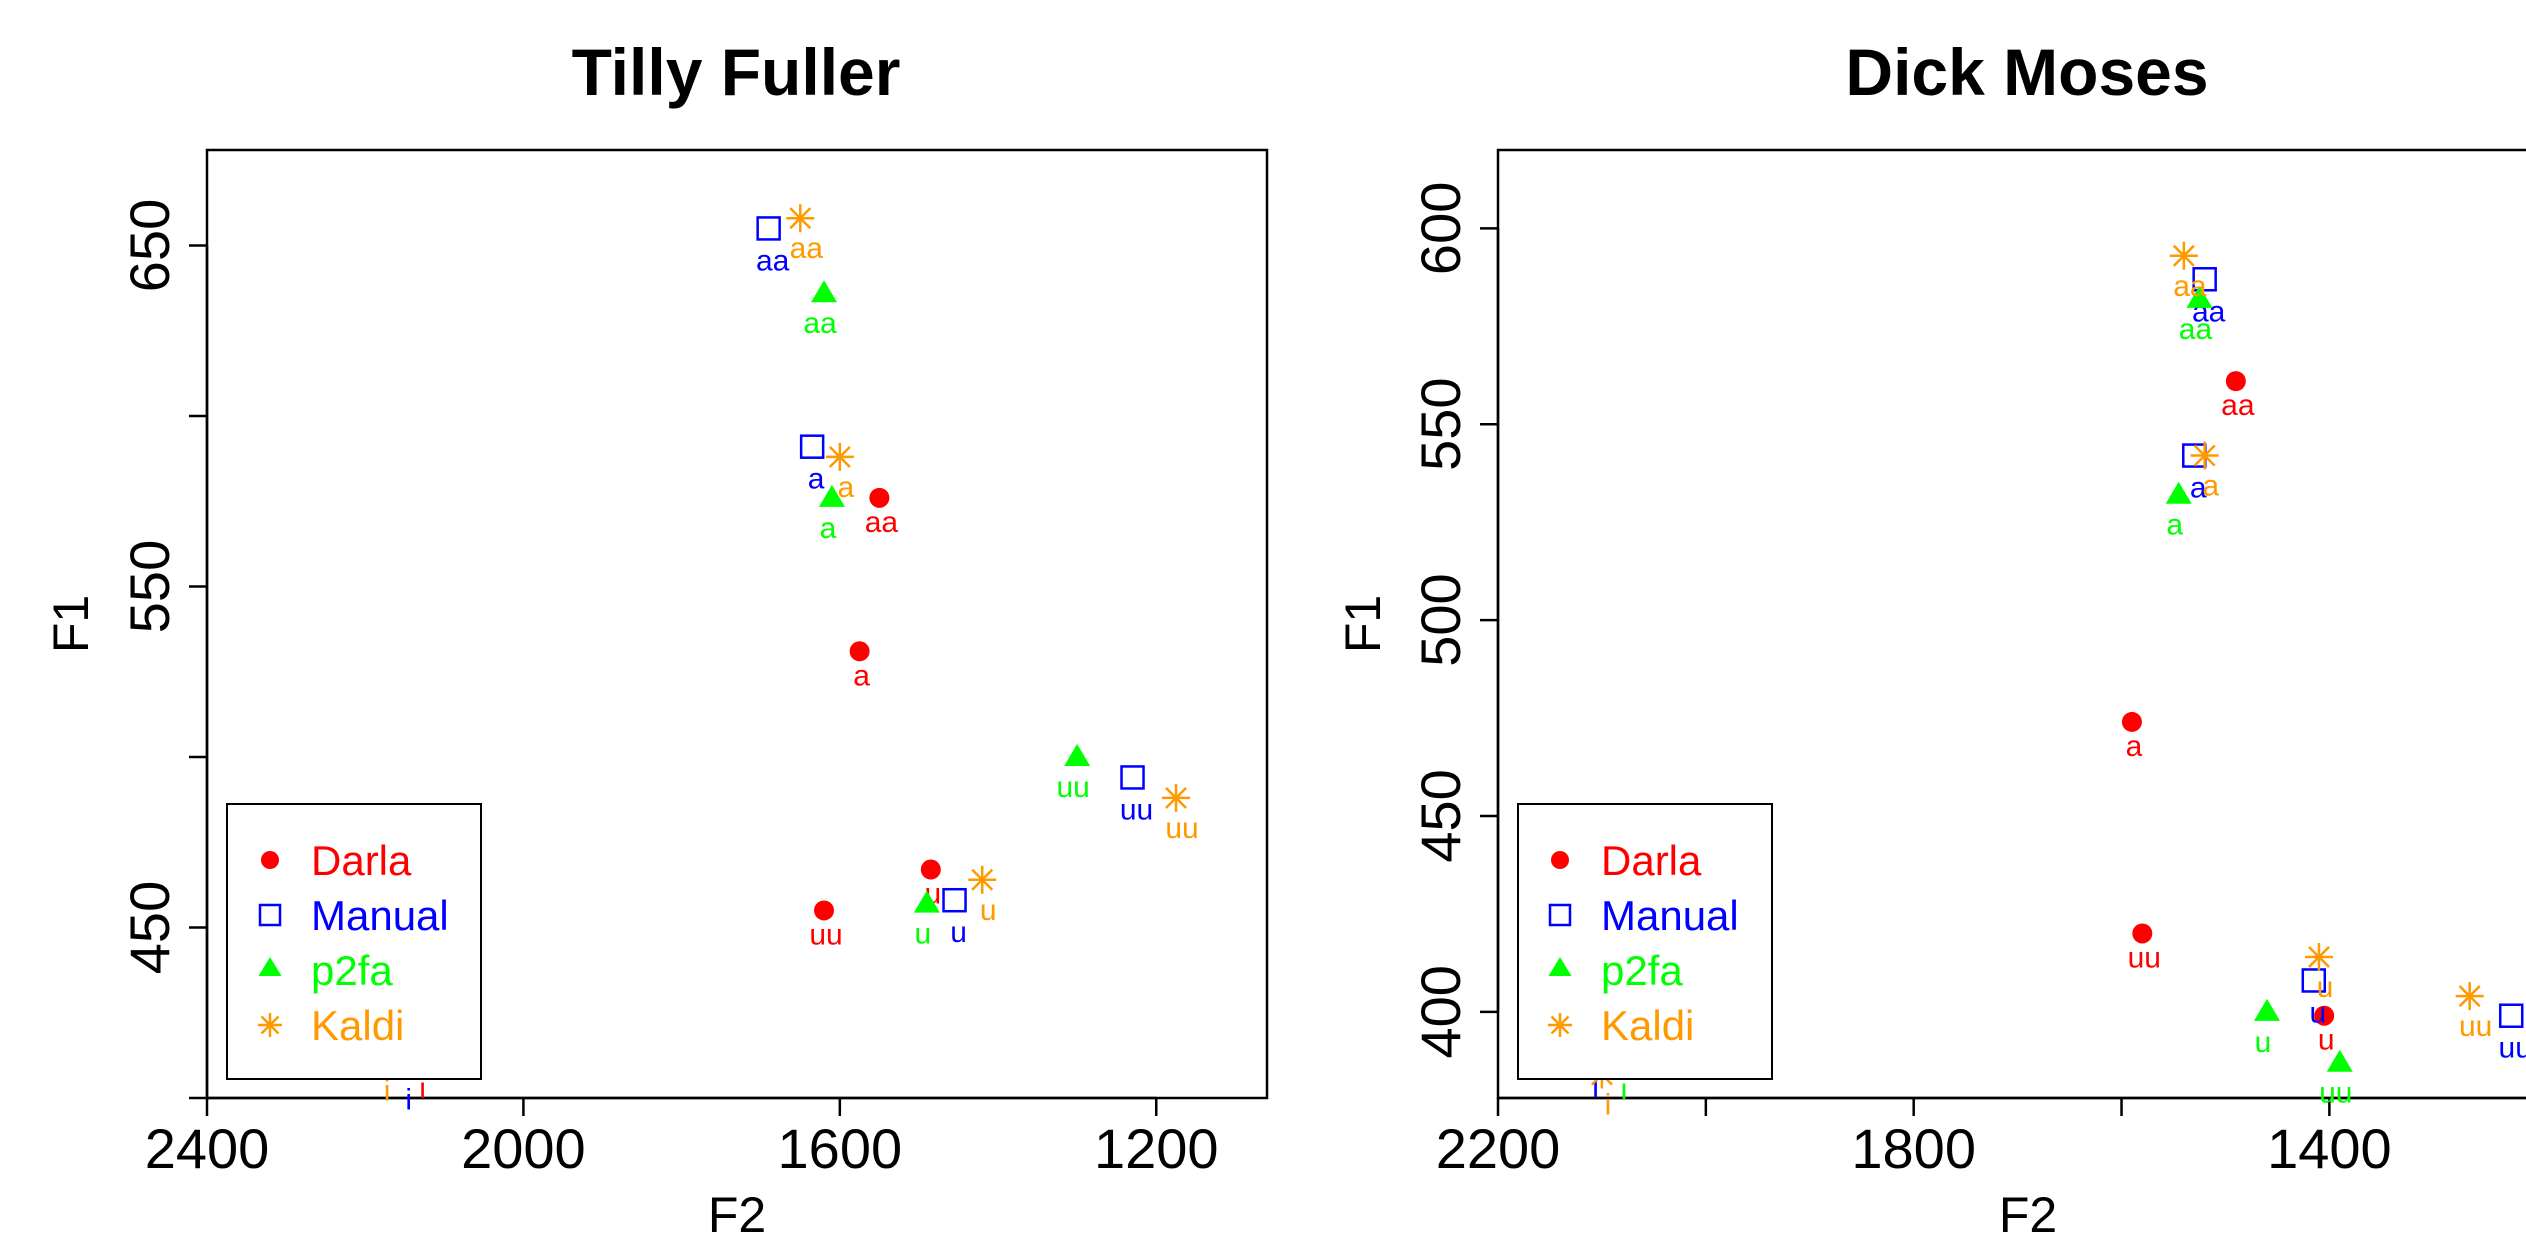  What do you see at coordinates (1440, 228) in the screenshot?
I see `y-tick-label-600: 600` at bounding box center [1440, 228].